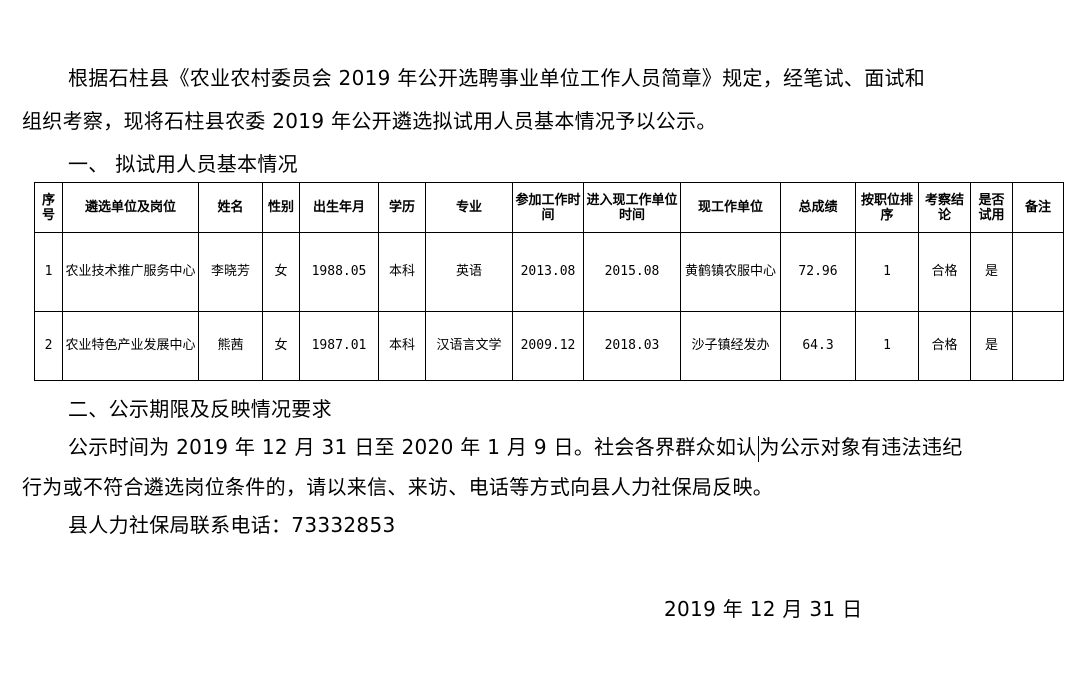 The height and width of the screenshot is (679, 1077). What do you see at coordinates (230, 272) in the screenshot?
I see `cell-name: 李晓芳` at bounding box center [230, 272].